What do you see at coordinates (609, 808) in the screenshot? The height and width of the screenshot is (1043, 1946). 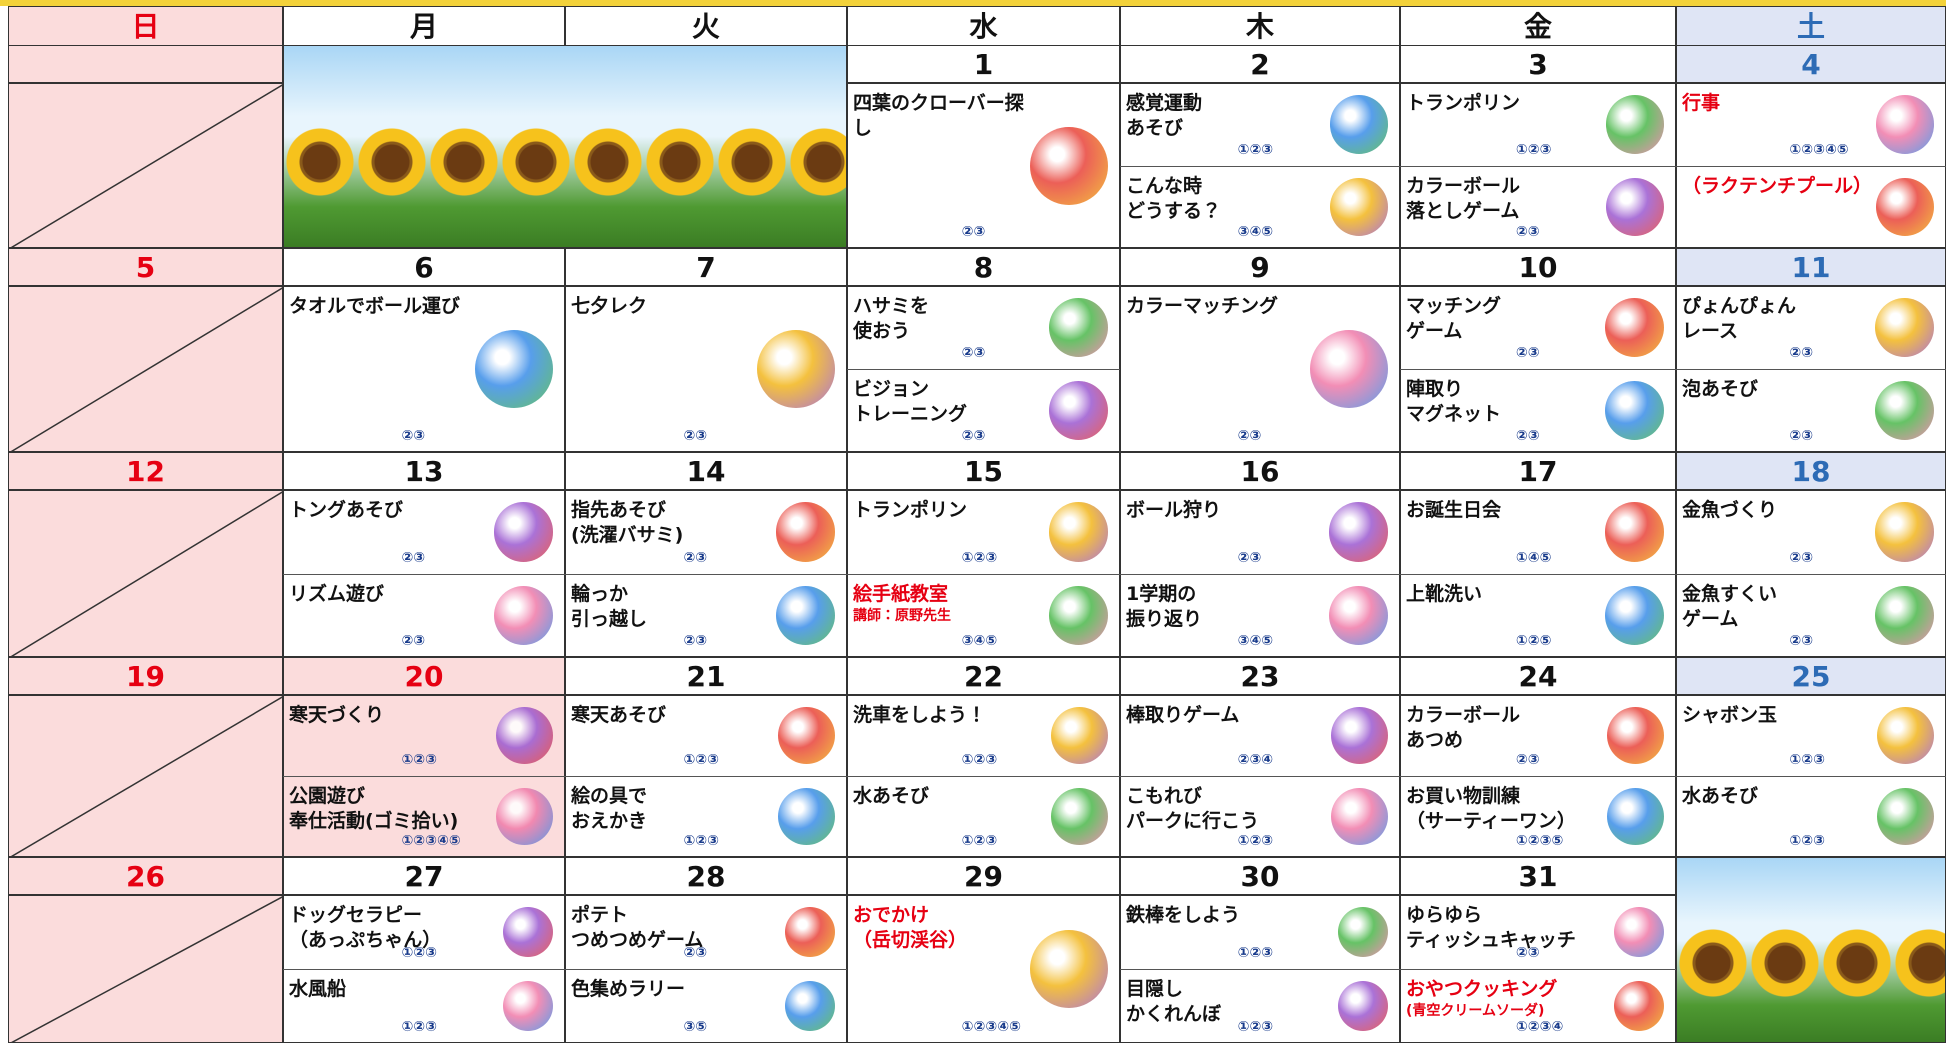 I see `event-text: 絵の具で おえかき` at bounding box center [609, 808].